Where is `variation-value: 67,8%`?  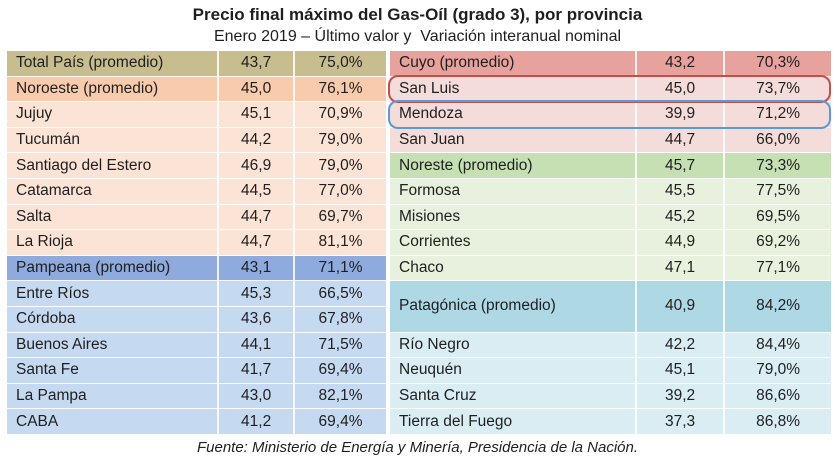 variation-value: 67,8% is located at coordinates (340, 319).